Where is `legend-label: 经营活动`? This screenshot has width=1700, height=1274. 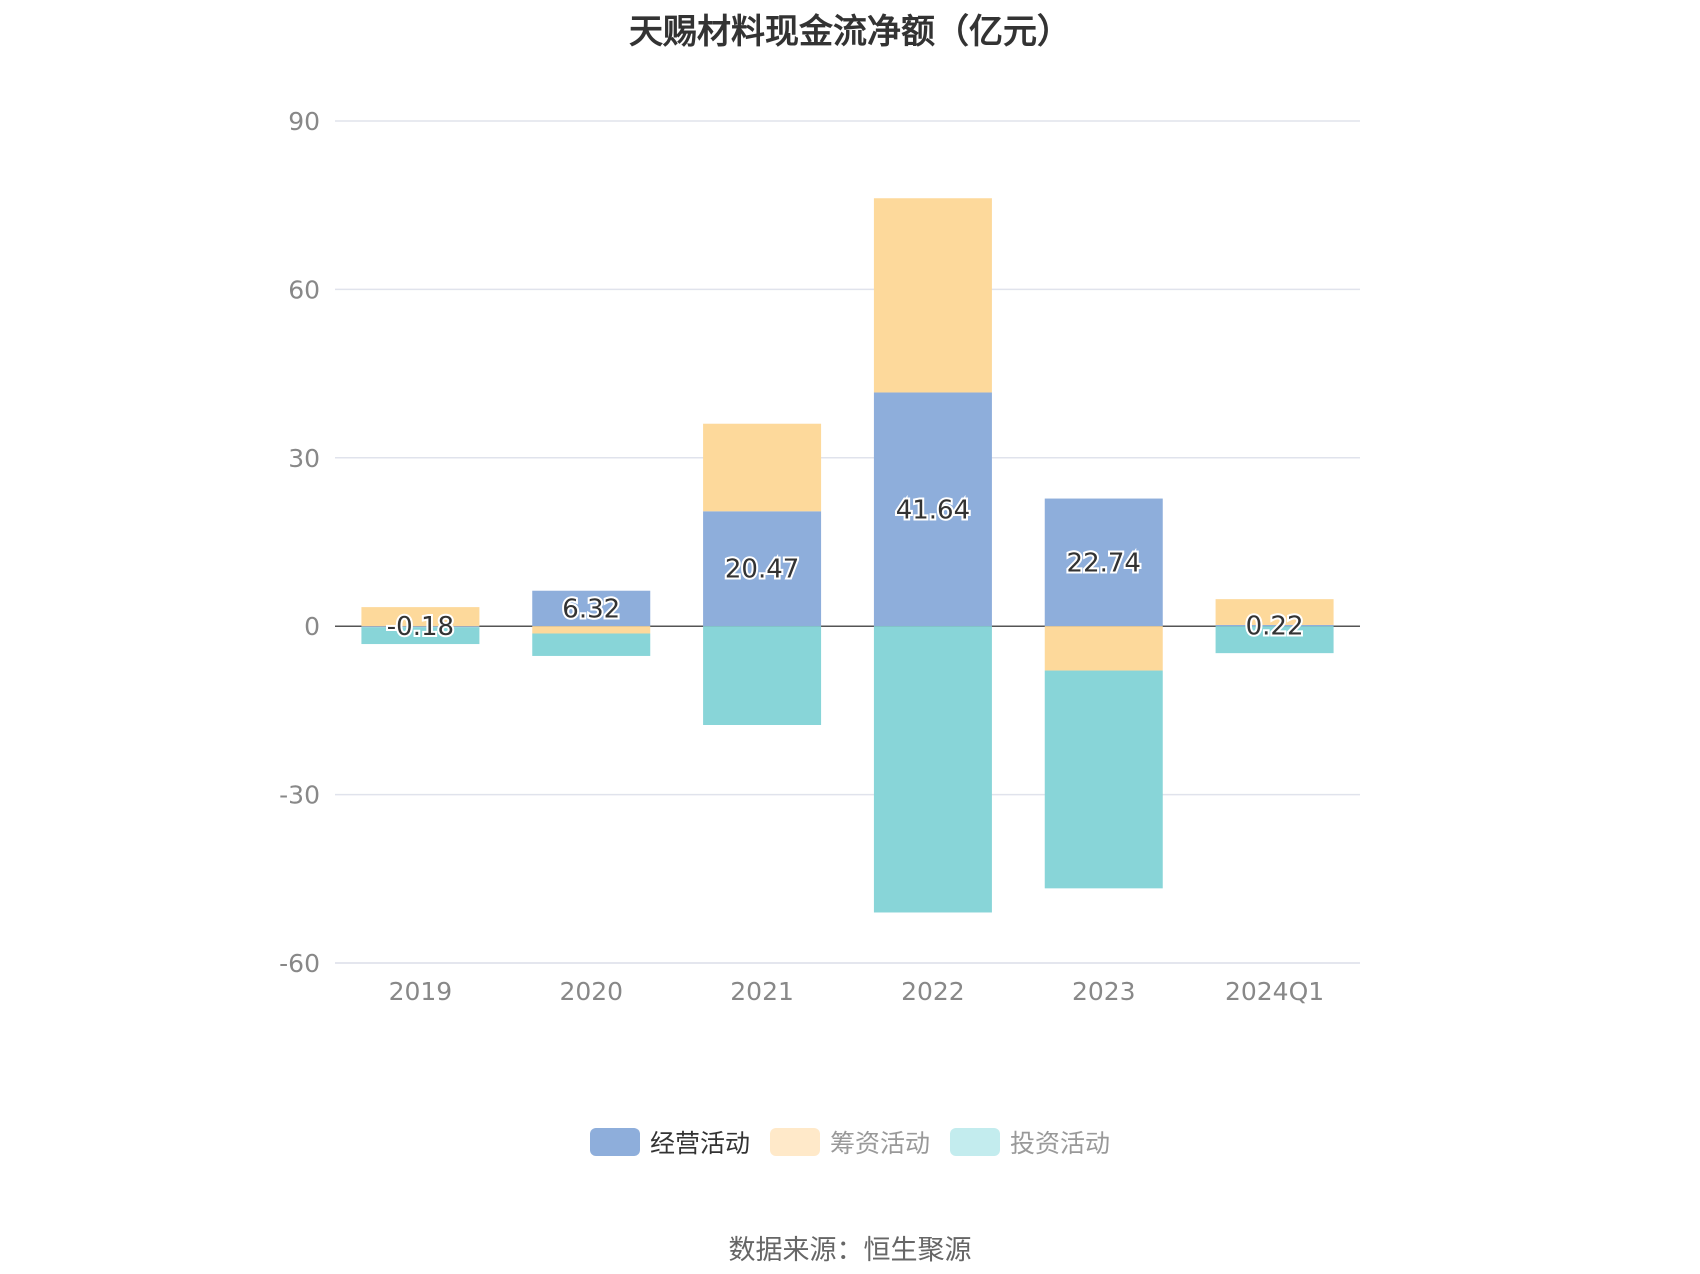 legend-label: 经营活动 is located at coordinates (699, 1143).